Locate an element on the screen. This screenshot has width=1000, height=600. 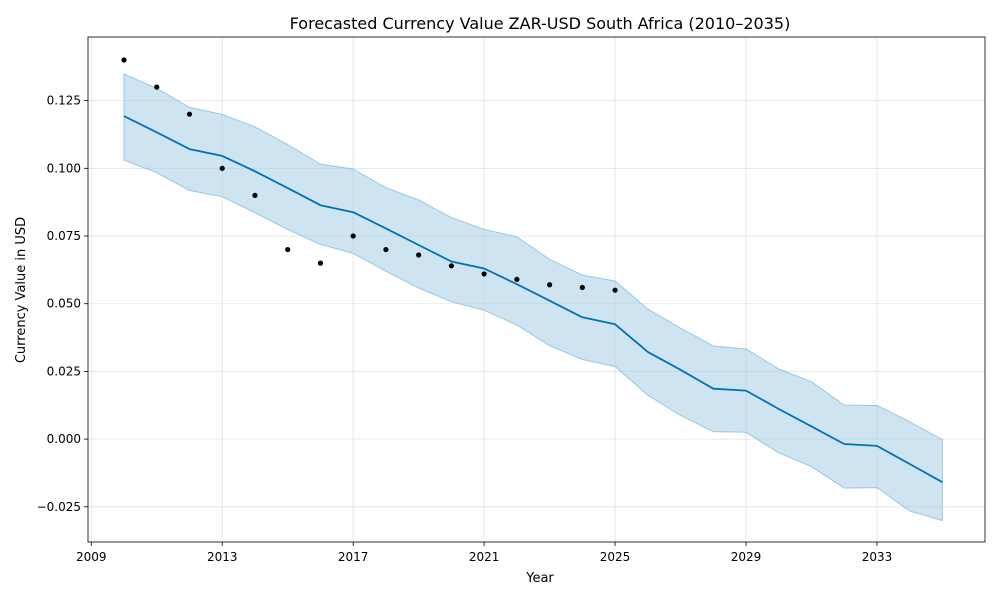
x-tick-label: 2017 is located at coordinates (353, 557).